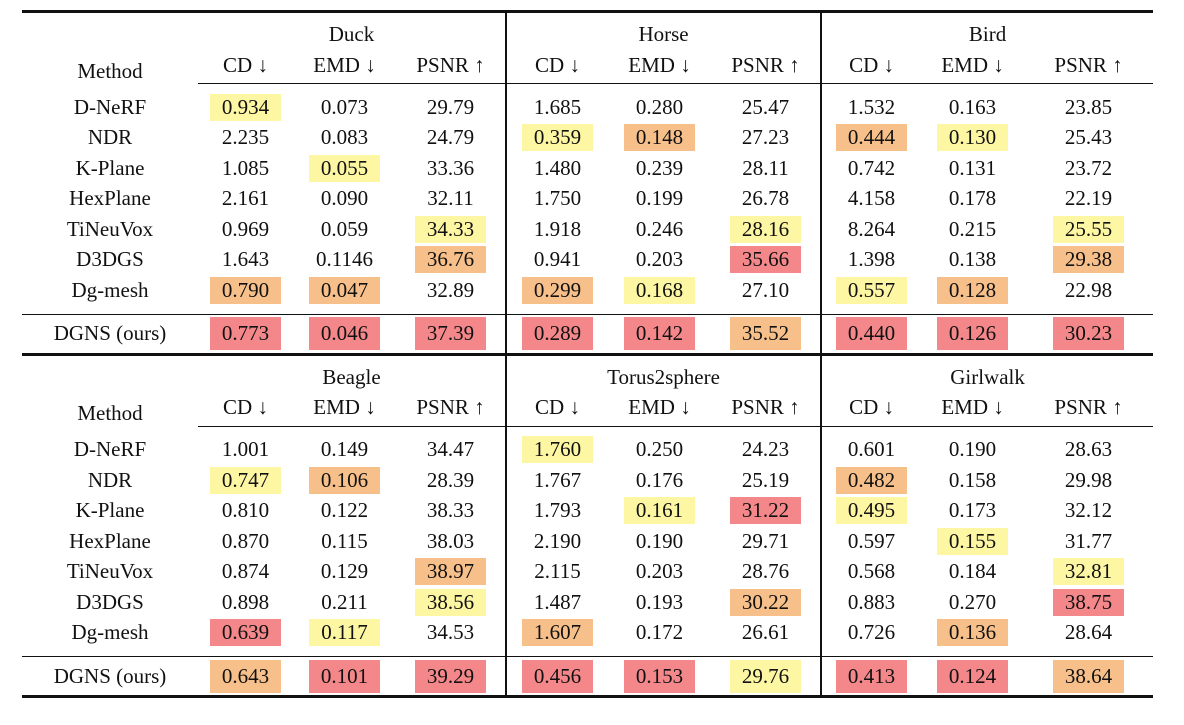 The height and width of the screenshot is (725, 1184). I want to click on value-cell: 0.046, so click(344, 333).